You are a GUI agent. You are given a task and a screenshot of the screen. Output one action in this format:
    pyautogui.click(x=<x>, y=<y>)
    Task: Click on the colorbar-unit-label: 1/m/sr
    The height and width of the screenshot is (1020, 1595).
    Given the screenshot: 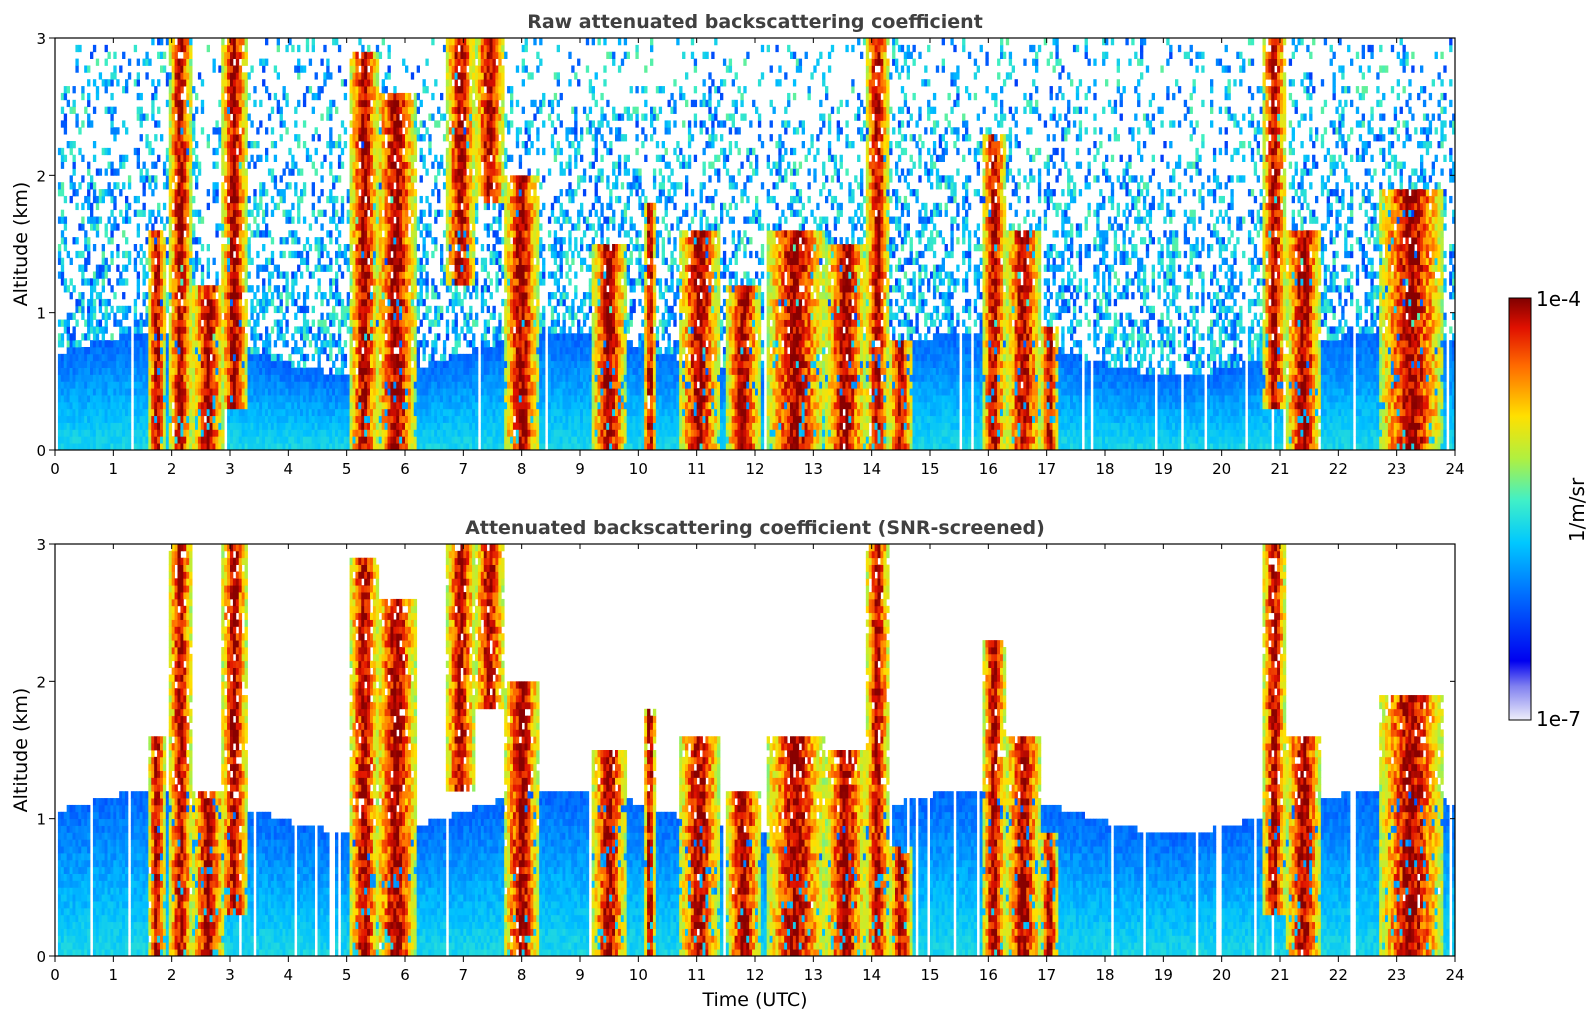 What is the action you would take?
    pyautogui.click(x=1577, y=509)
    